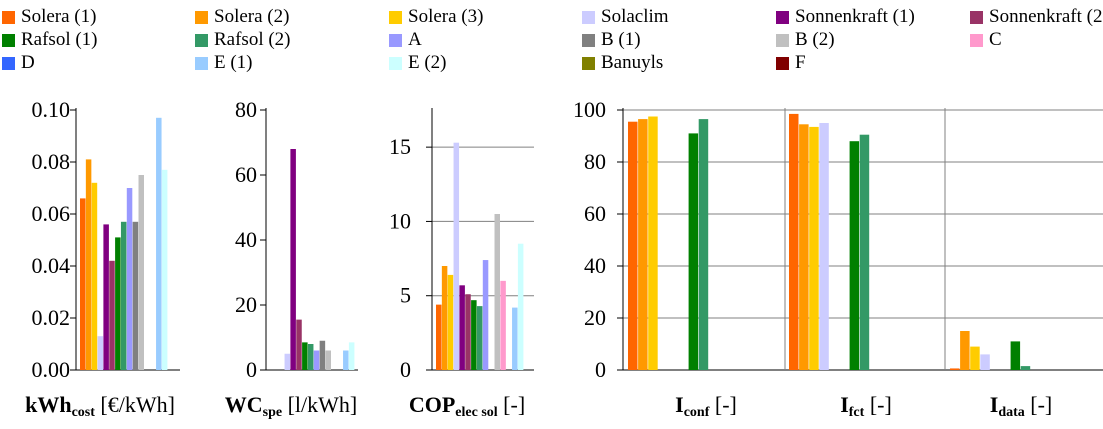 This screenshot has width=1103, height=429. I want to click on legend-label: B (1), so click(621, 39).